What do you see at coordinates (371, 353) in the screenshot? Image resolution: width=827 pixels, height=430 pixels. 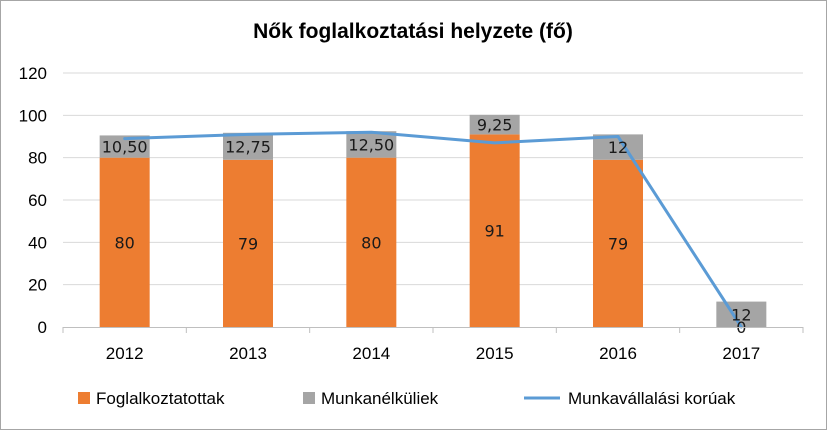 I see `x-tick-label: 2014` at bounding box center [371, 353].